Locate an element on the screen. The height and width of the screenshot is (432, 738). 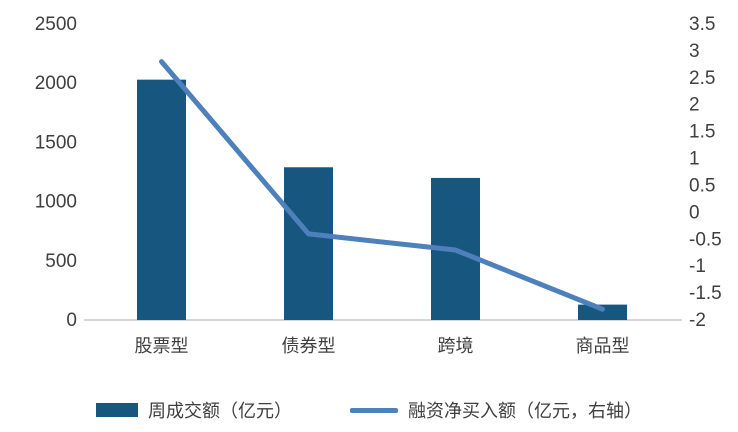
legend-item-bar-series: 周成交额（亿元） is located at coordinates (194, 410).